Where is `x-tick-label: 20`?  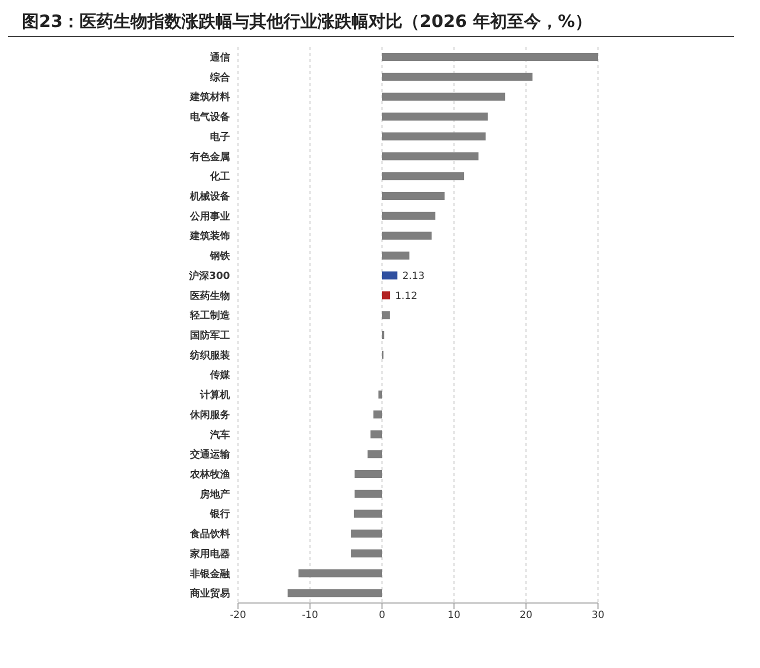
x-tick-label: 20 is located at coordinates (526, 616).